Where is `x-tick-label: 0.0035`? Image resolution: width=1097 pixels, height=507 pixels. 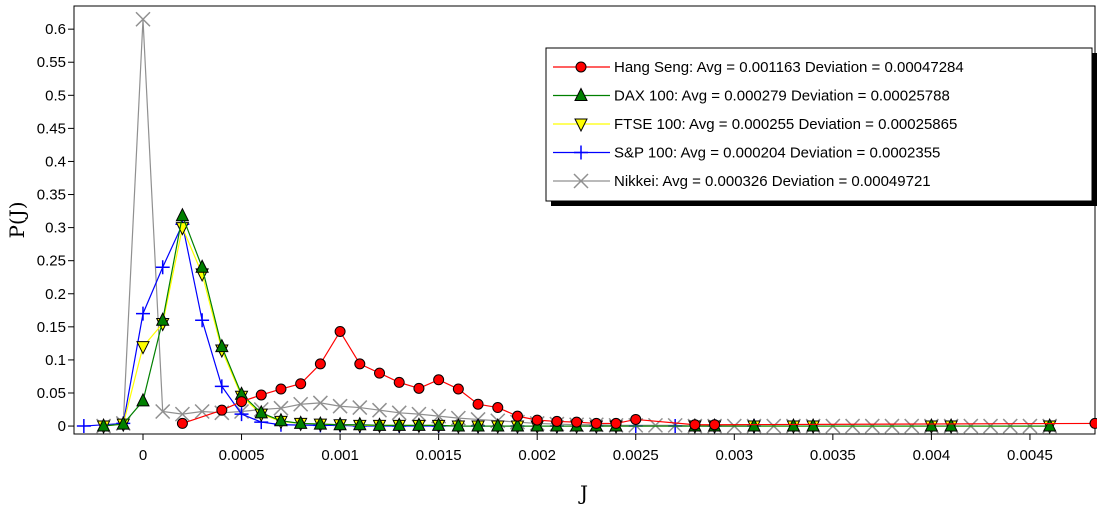
x-tick-label: 0.0035 is located at coordinates (833, 455).